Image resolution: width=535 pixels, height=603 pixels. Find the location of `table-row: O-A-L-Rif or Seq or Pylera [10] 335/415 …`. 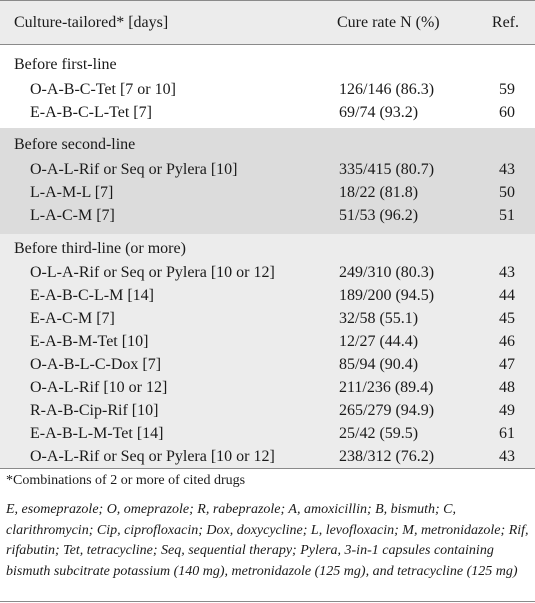

table-row: O-A-L-Rif or Seq or Pylera [10] 335/415 … is located at coordinates (267, 169).